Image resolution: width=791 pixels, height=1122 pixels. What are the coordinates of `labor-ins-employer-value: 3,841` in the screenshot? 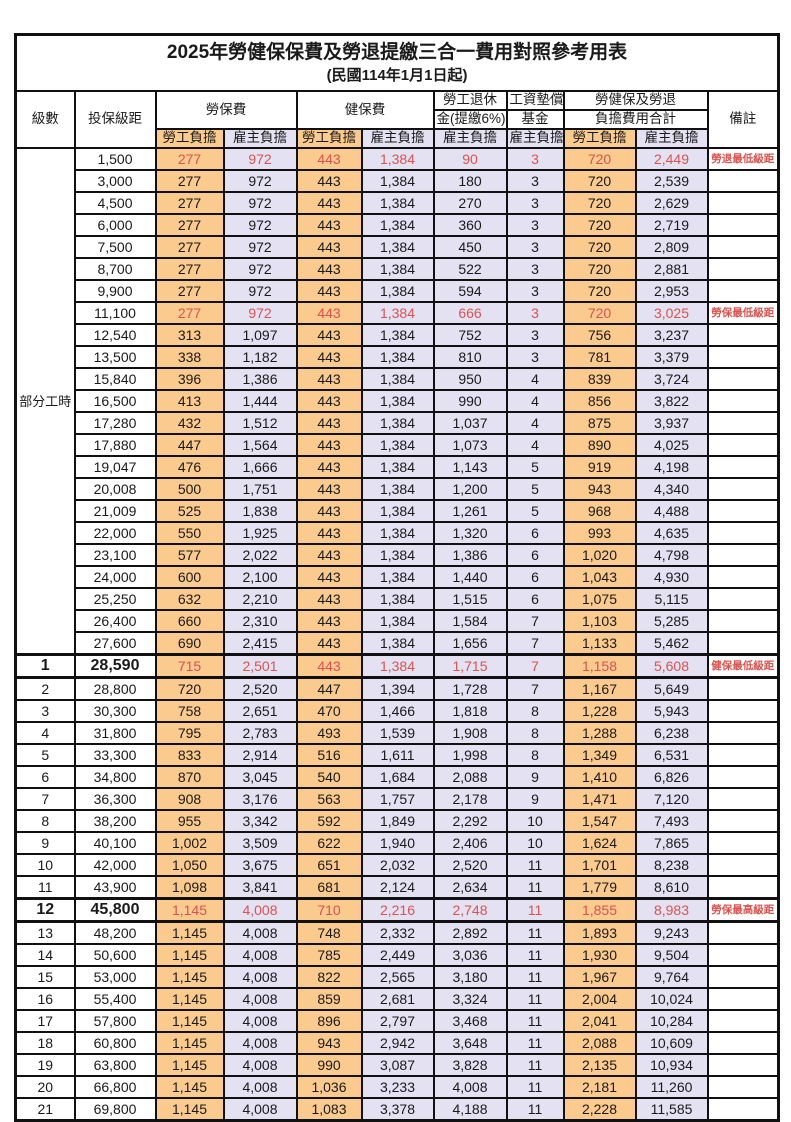 It's located at (260, 887).